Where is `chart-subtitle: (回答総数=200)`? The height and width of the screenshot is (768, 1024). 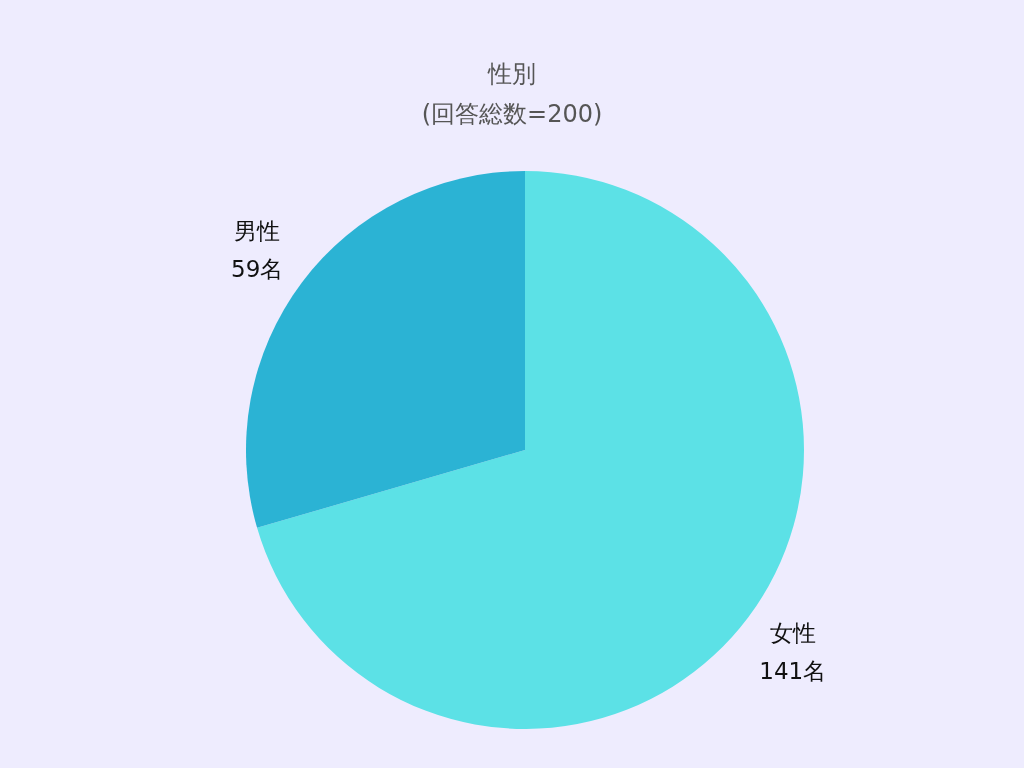 chart-subtitle: (回答総数=200) is located at coordinates (512, 114).